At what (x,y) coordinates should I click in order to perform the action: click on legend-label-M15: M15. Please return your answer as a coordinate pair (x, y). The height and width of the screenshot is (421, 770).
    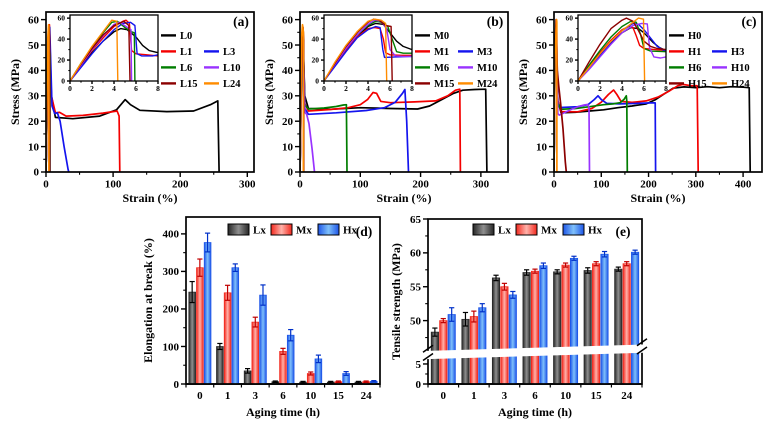
    Looking at the image, I should click on (444, 84).